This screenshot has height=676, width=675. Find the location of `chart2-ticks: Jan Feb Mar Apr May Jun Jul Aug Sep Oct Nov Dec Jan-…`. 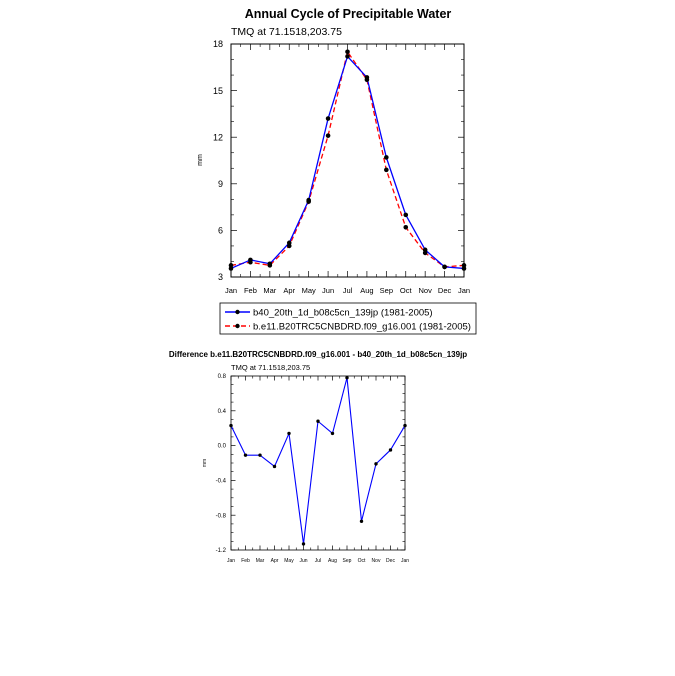

chart2-ticks: Jan Feb Mar Apr May Jun Jul Aug Sep Oct Nov Dec Jan-… is located at coordinates (313, 469).